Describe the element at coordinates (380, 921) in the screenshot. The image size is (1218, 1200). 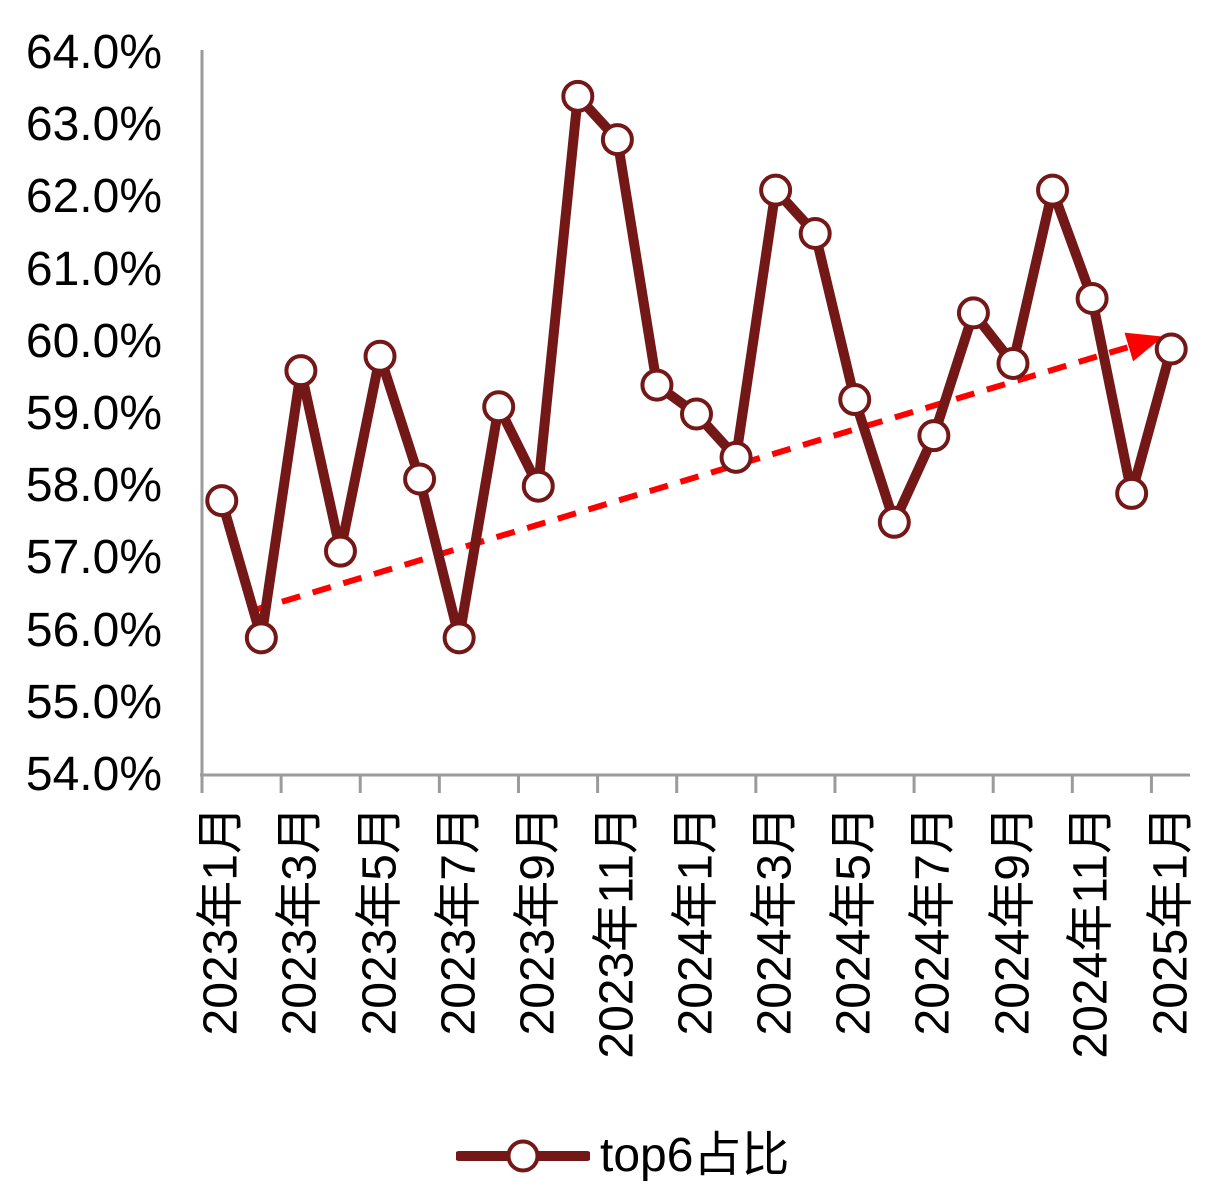
I see `x-tick-label: 2023年5月` at that location.